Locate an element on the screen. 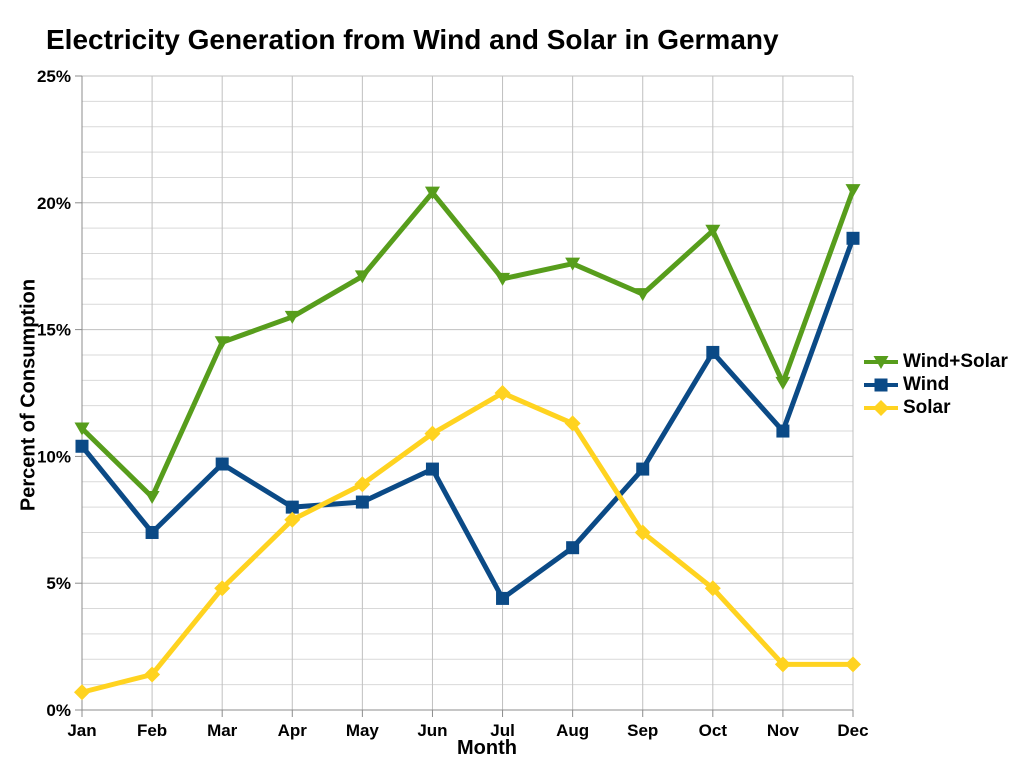 Image resolution: width=1024 pixels, height=768 pixels. y-tick-label: 10% is located at coordinates (54, 456).